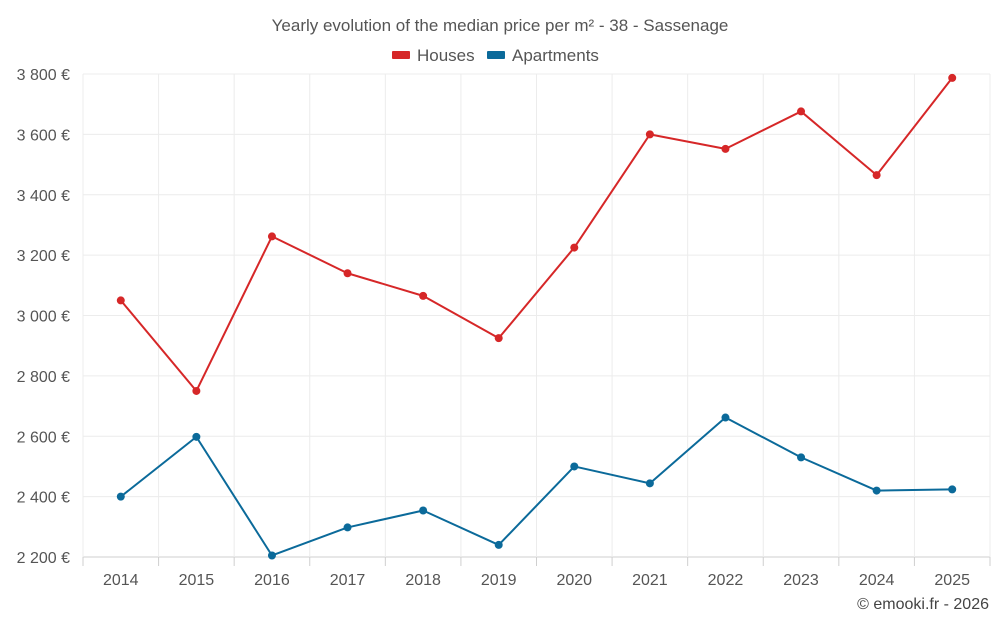 This screenshot has width=1000, height=630. Describe the element at coordinates (446, 55) in the screenshot. I see `legend-label-houses: Houses` at that location.